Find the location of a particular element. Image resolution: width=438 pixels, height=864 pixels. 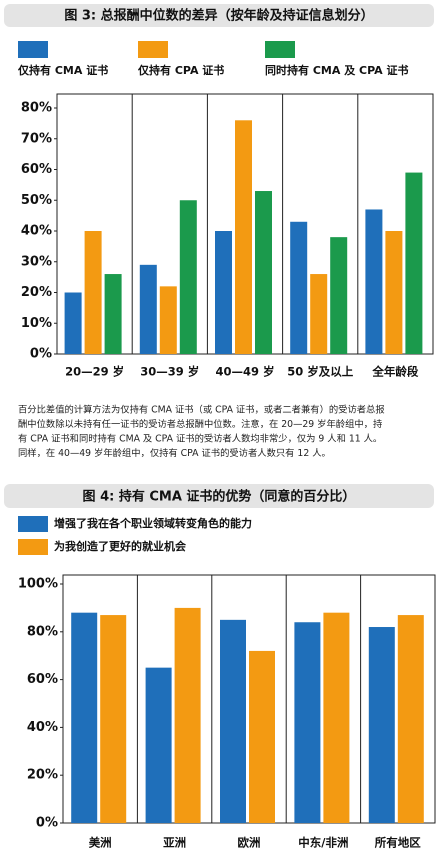

x-tick-label: 全年龄段 is located at coordinates (394, 372).